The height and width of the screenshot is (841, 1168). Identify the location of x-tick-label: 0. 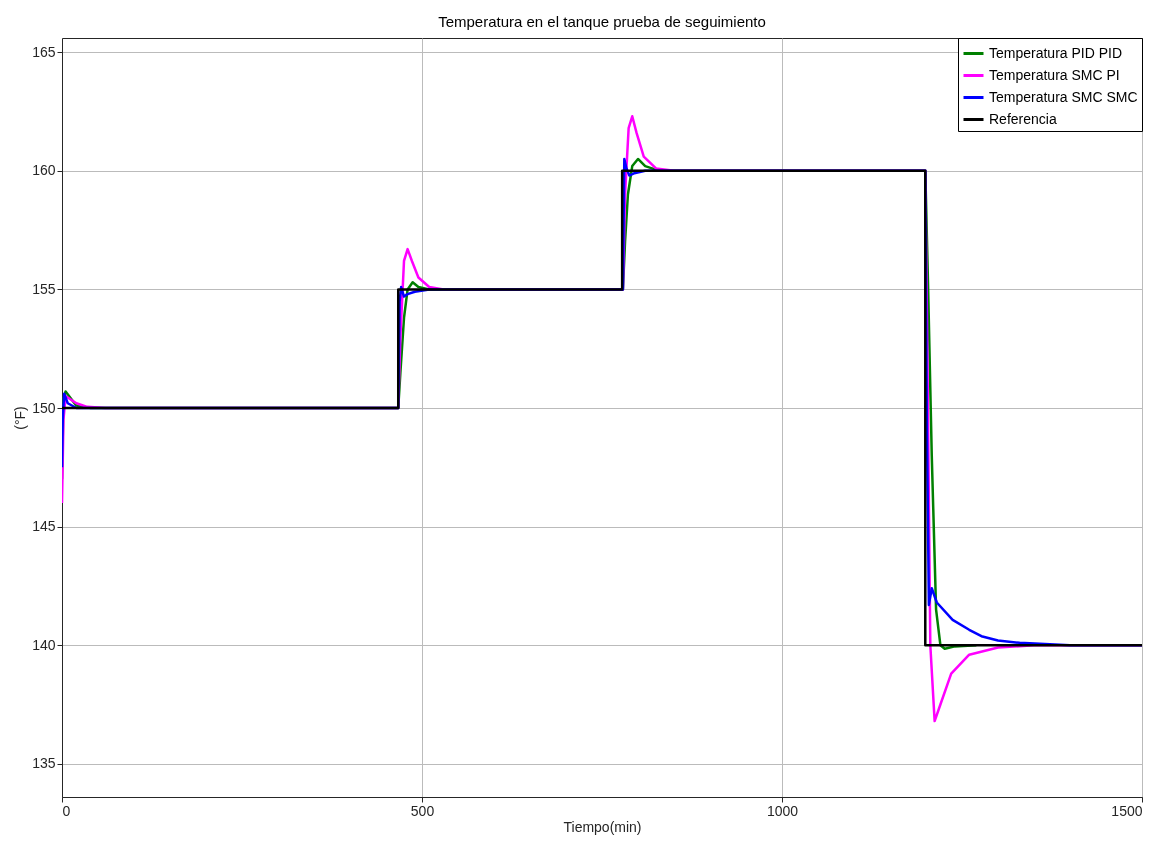
(66, 810).